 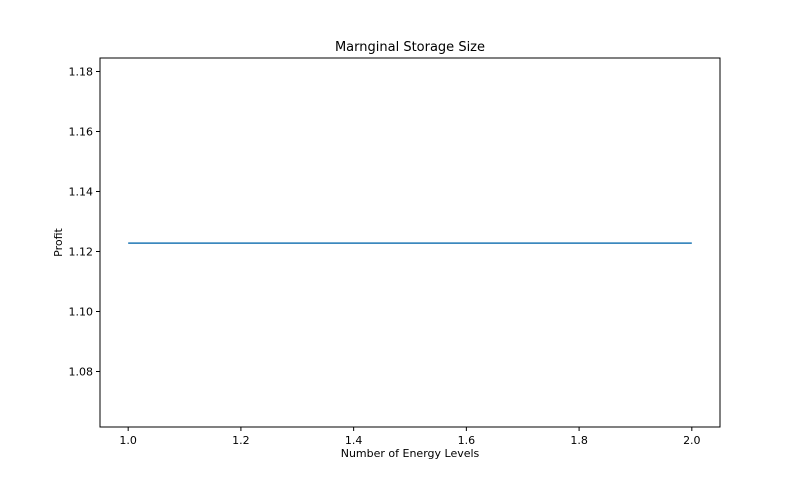 I want to click on y-axis-title: Profit, so click(x=58, y=241).